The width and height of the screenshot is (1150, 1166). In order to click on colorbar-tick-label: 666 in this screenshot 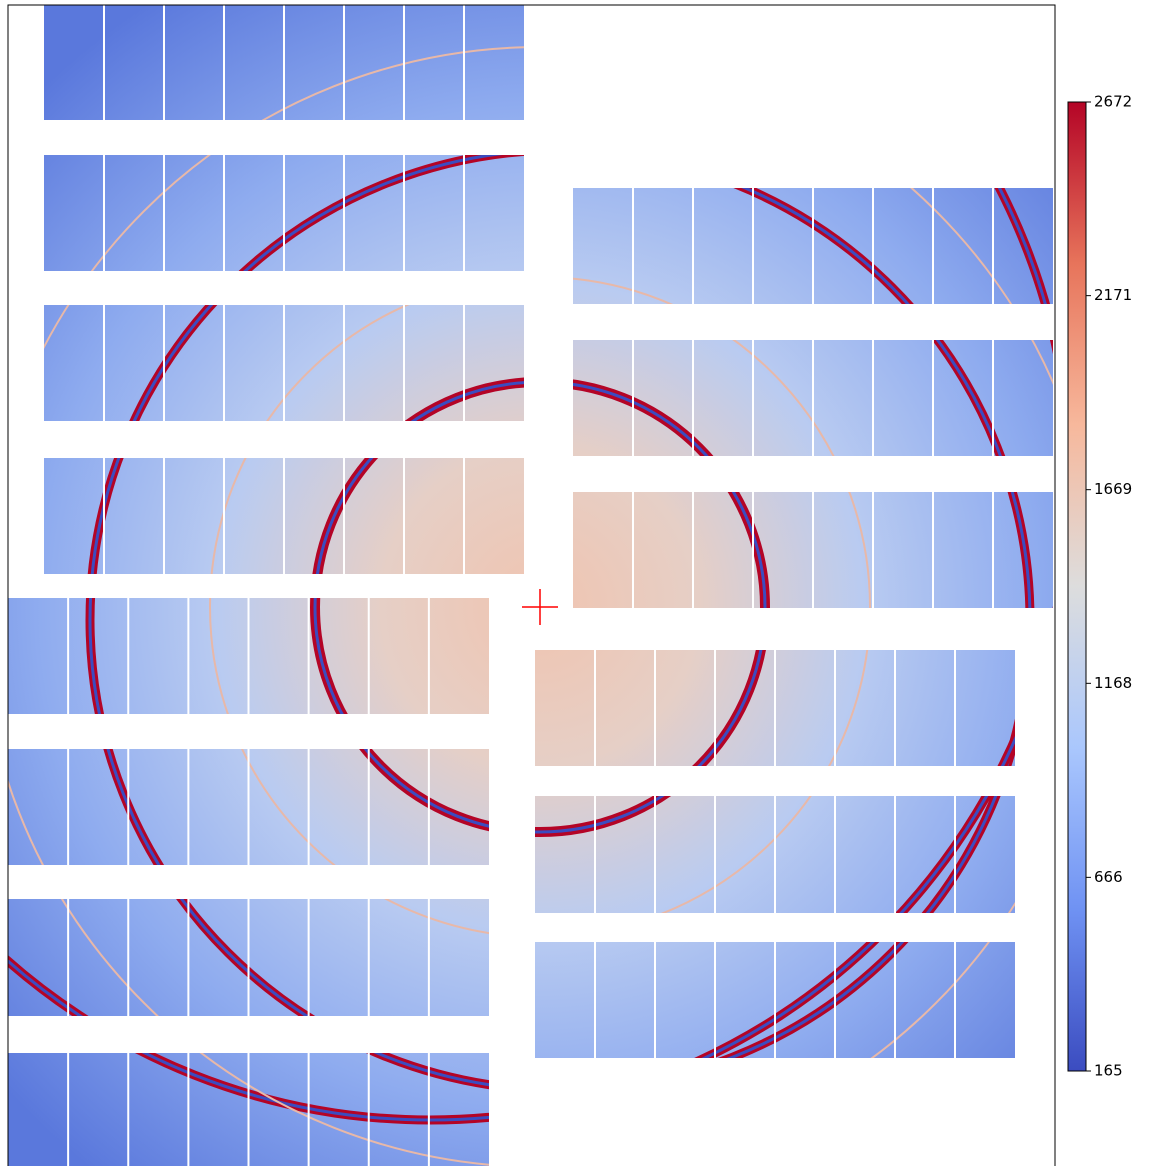, I will do `click(1108, 877)`.